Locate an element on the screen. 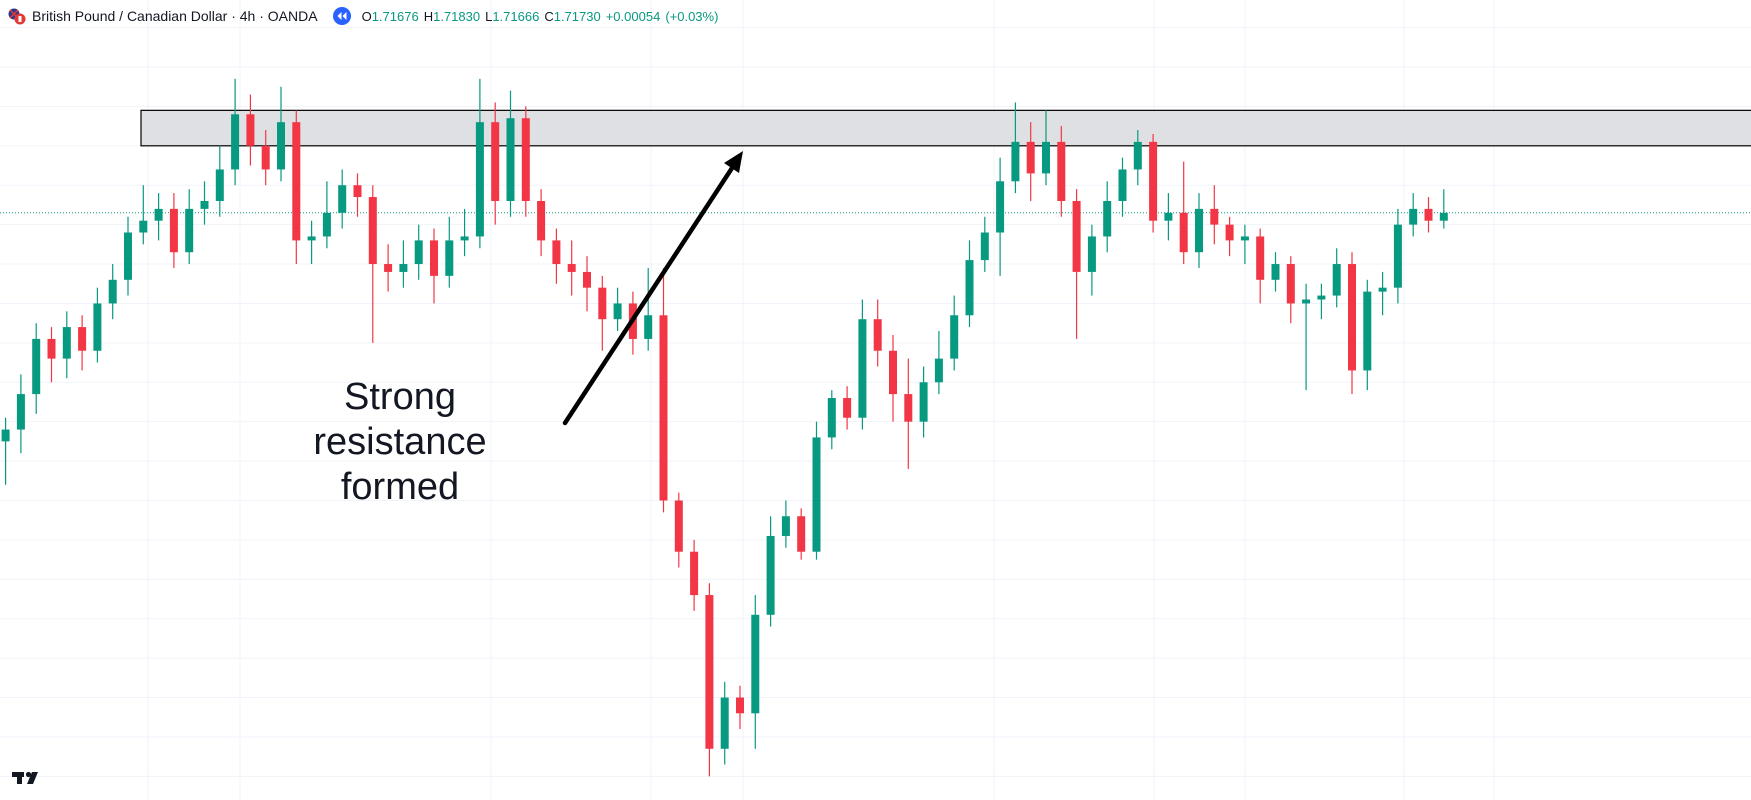  replay-glyph is located at coordinates (342, 16).